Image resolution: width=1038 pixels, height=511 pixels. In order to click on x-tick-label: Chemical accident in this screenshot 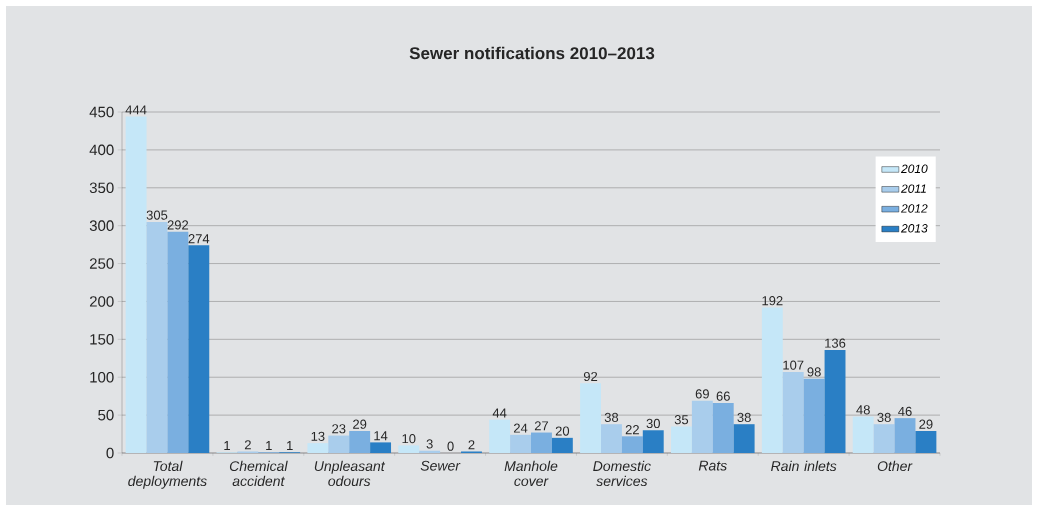, I will do `click(258, 473)`.